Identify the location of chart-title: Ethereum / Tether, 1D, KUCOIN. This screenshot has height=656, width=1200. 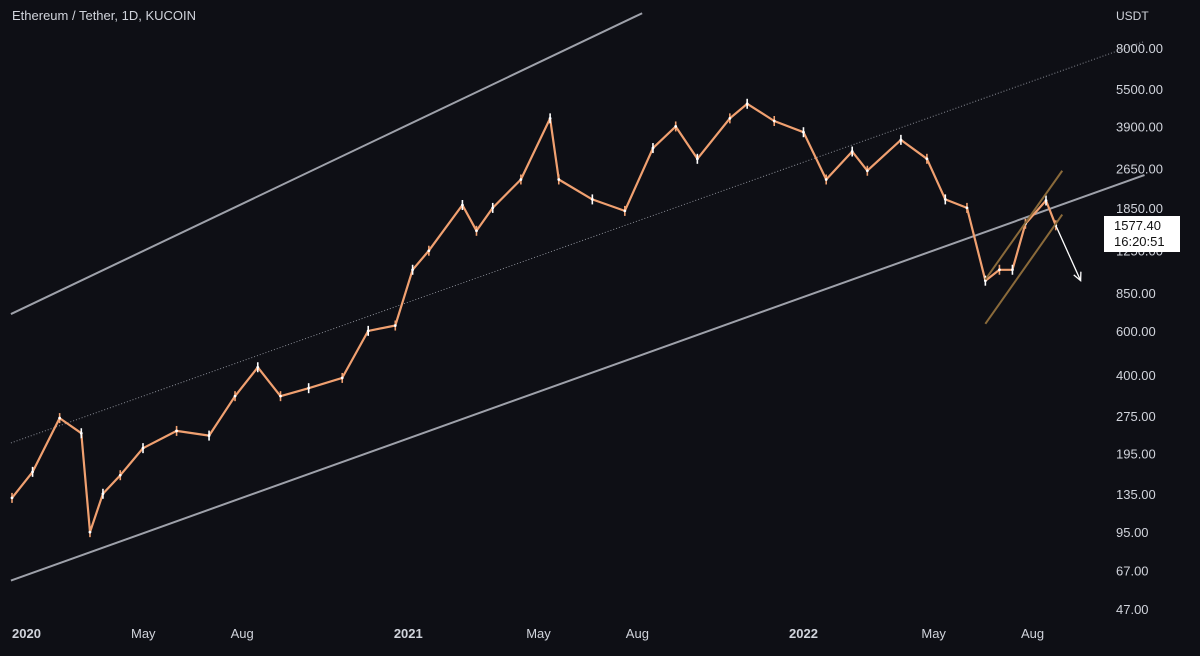
(104, 15).